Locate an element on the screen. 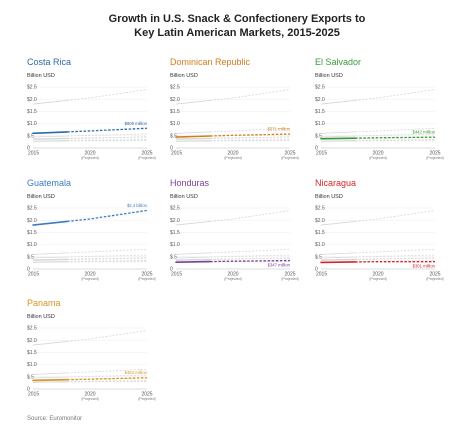 The width and height of the screenshot is (474, 433). source-note: Source: Euromonitor is located at coordinates (55, 419).